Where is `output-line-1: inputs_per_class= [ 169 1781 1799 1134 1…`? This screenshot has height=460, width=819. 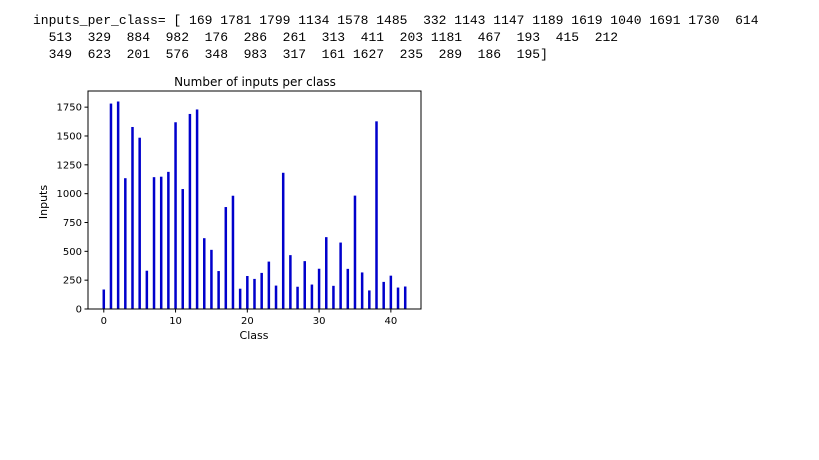
output-line-1: inputs_per_class= [ 169 1781 1799 1134 1… is located at coordinates (396, 20).